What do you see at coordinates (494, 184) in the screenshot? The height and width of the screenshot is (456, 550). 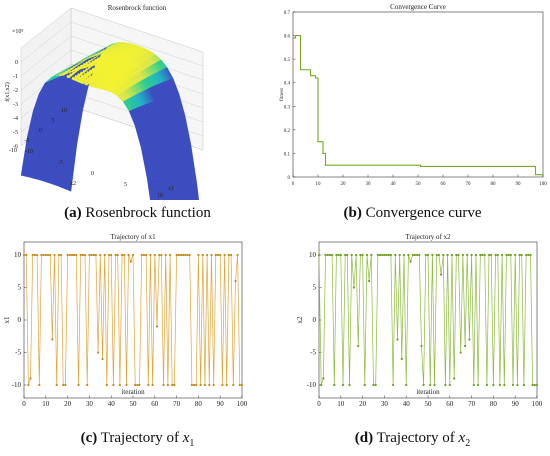 I see `x-tick-label: 80` at bounding box center [494, 184].